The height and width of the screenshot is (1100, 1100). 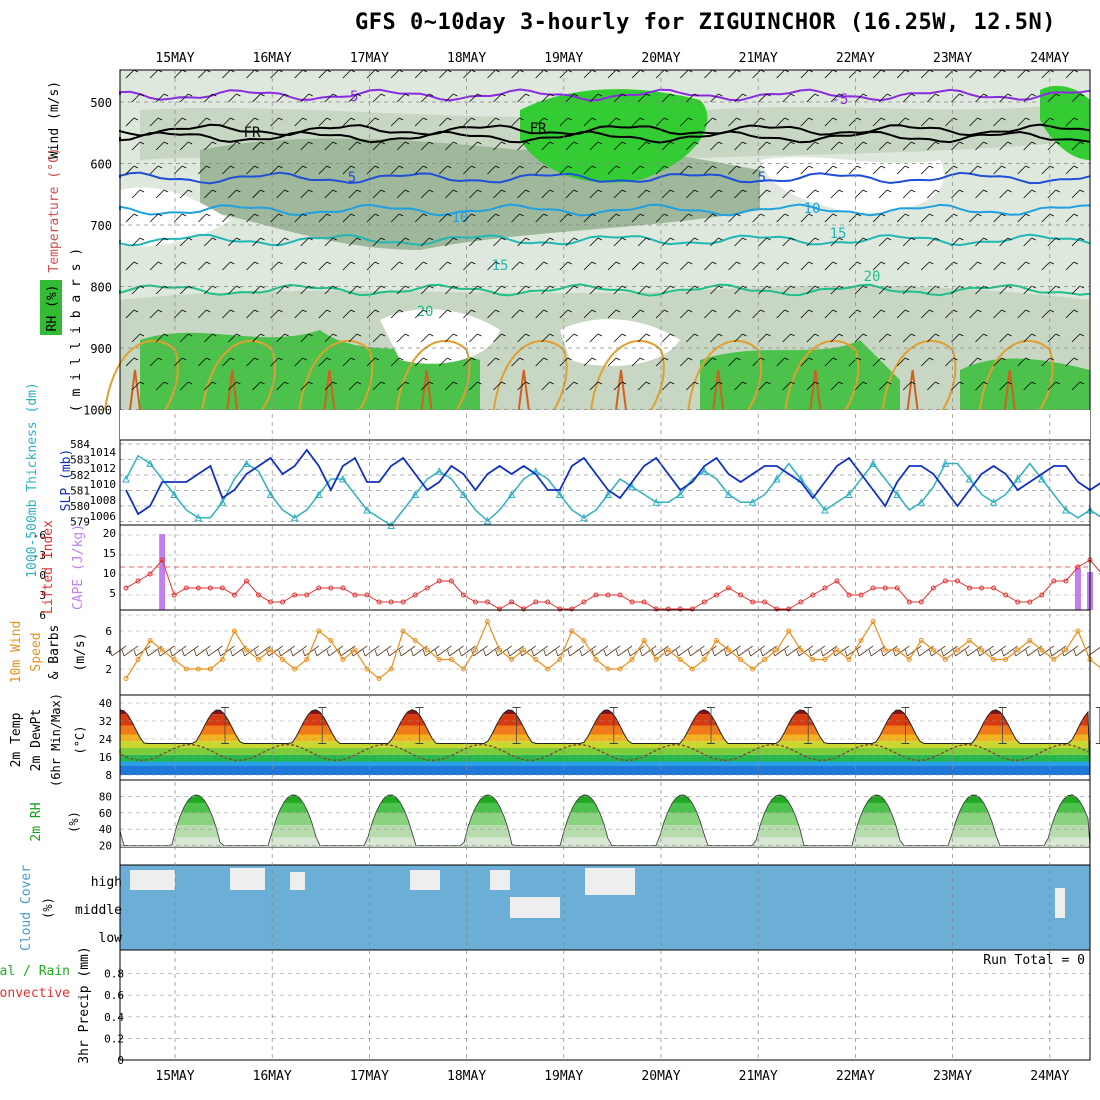 I want to click on cloud-level-high: high, so click(x=106, y=882).